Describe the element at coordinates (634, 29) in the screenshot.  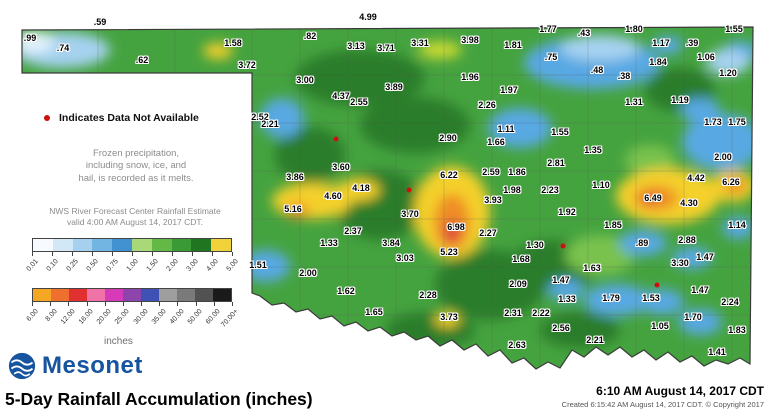
I see `station-rainfall-value: 1.80` at that location.